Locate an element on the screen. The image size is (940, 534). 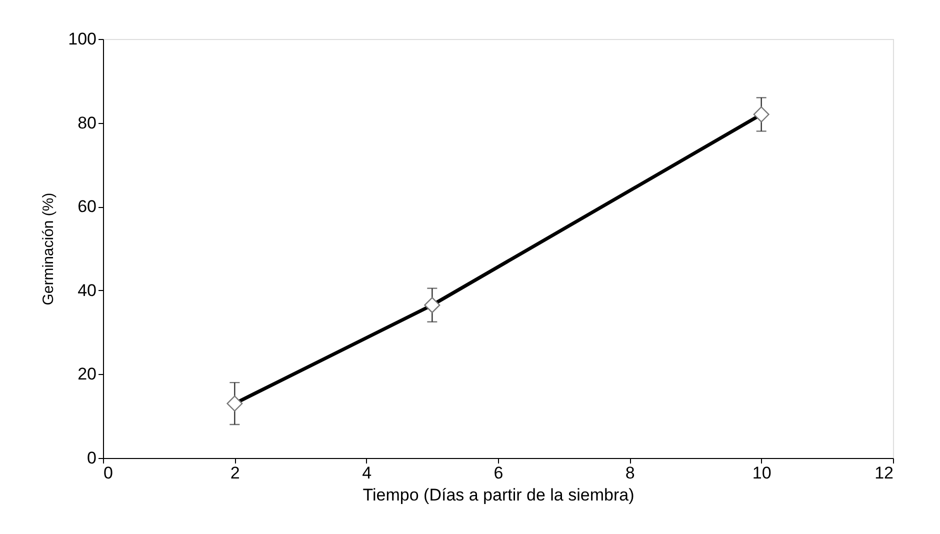
x-axis-title: Tiempo (Días a partir de la siembra) is located at coordinates (498, 495).